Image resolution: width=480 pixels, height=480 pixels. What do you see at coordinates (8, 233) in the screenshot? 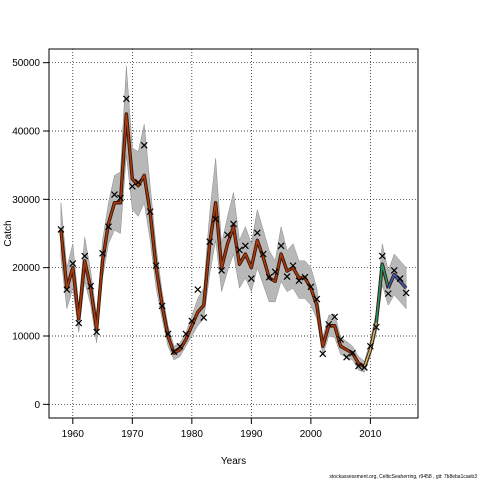
I see `y-axis-title: Catch` at bounding box center [8, 233].